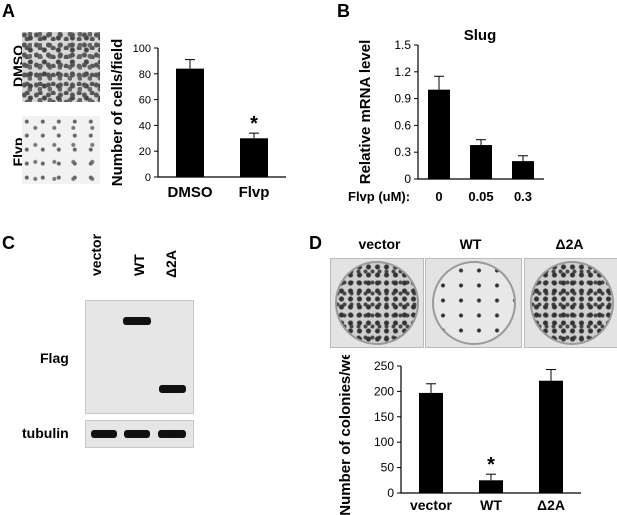 The width and height of the screenshot is (617, 515). What do you see at coordinates (45, 433) in the screenshot?
I see `row-label-tubulin: tubulin` at bounding box center [45, 433].